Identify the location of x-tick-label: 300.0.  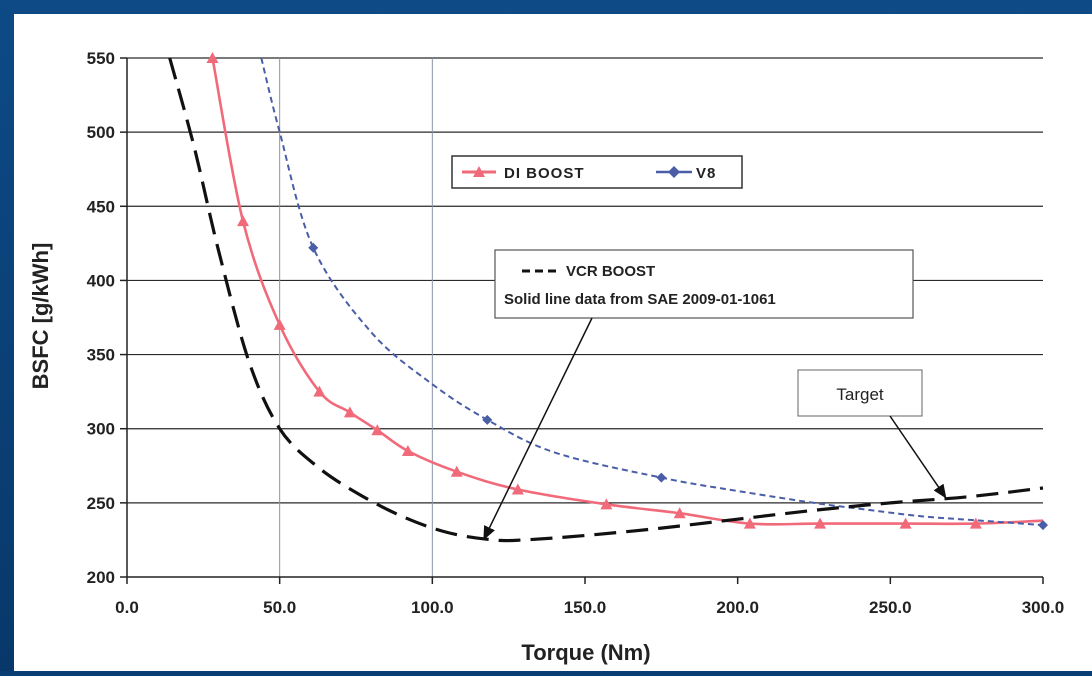
(1043, 607).